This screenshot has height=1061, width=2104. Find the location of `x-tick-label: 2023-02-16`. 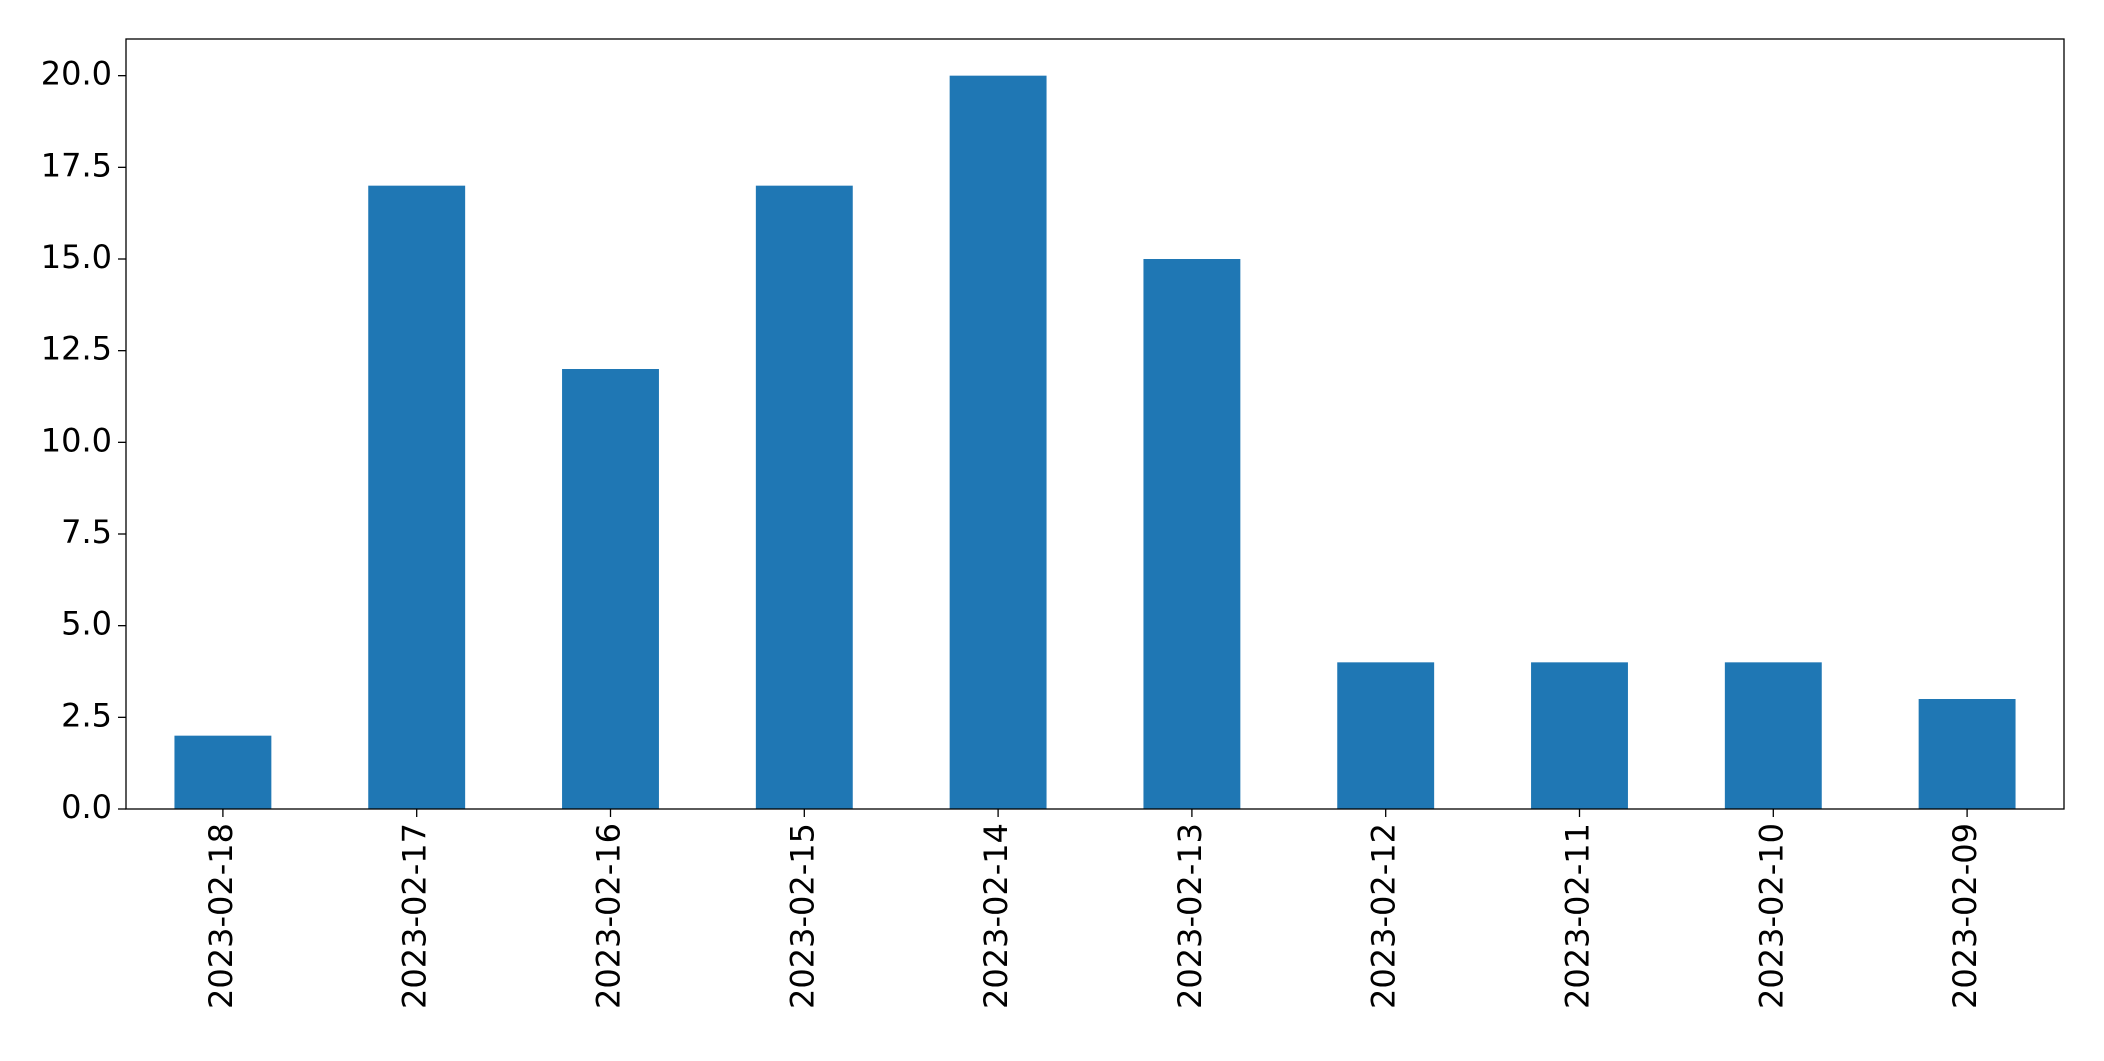

x-tick-label: 2023-02-16 is located at coordinates (609, 916).